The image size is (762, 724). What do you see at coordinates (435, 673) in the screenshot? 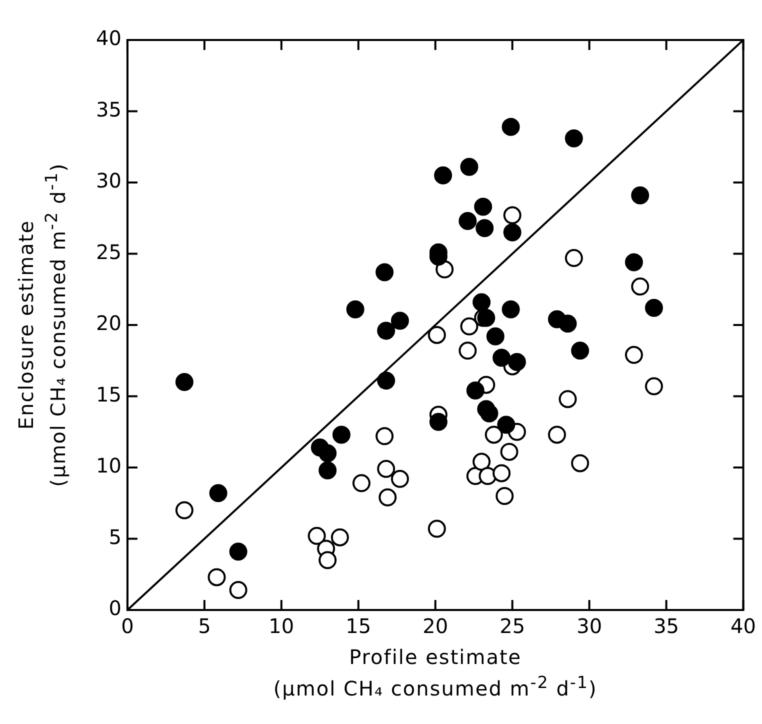
I see `x-axis-title: Profile estimate (μmol CH₄ consumed m$^{-2}$ d$^{-1}$)` at bounding box center [435, 673].